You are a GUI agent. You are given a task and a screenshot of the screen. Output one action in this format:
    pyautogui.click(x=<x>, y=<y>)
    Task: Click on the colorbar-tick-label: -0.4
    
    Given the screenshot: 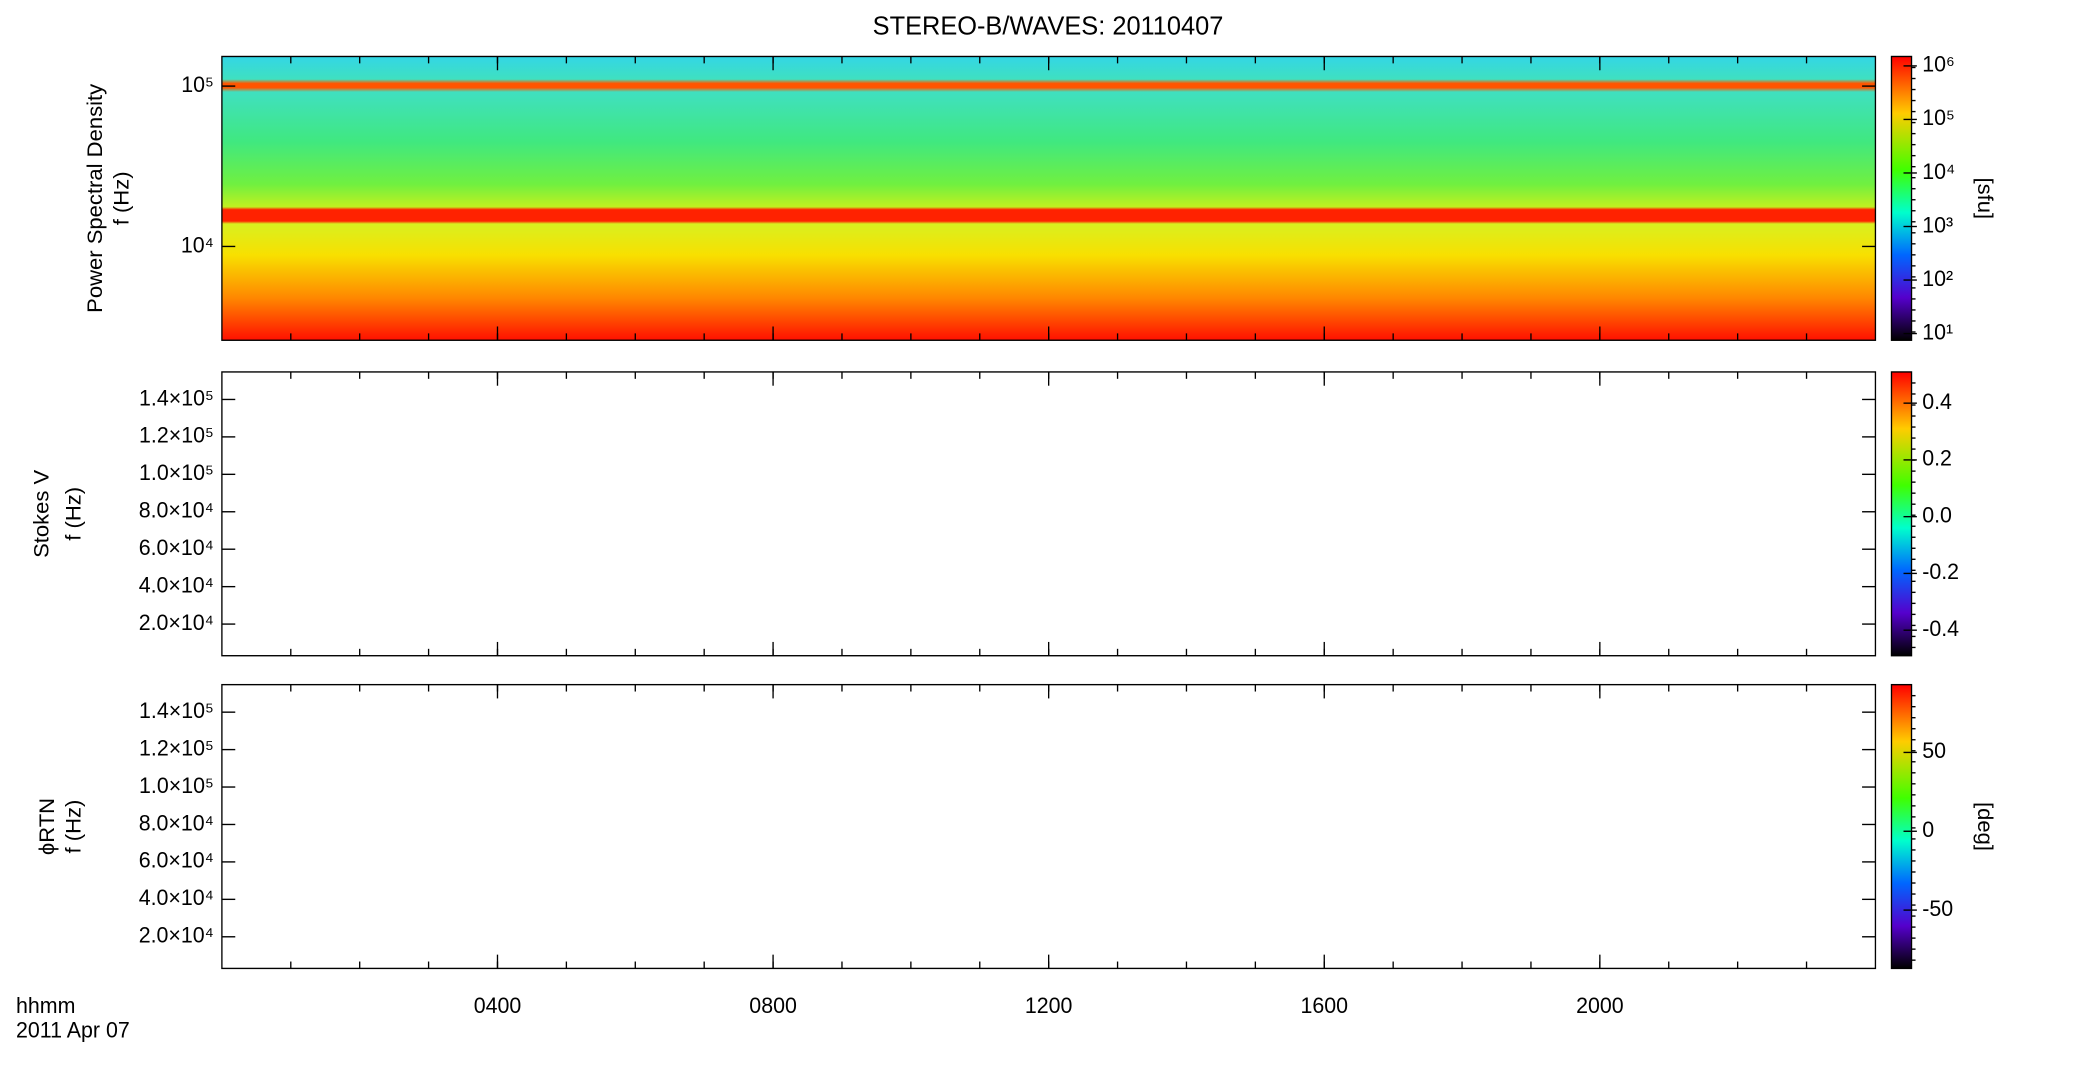 What is the action you would take?
    pyautogui.click(x=1940, y=628)
    